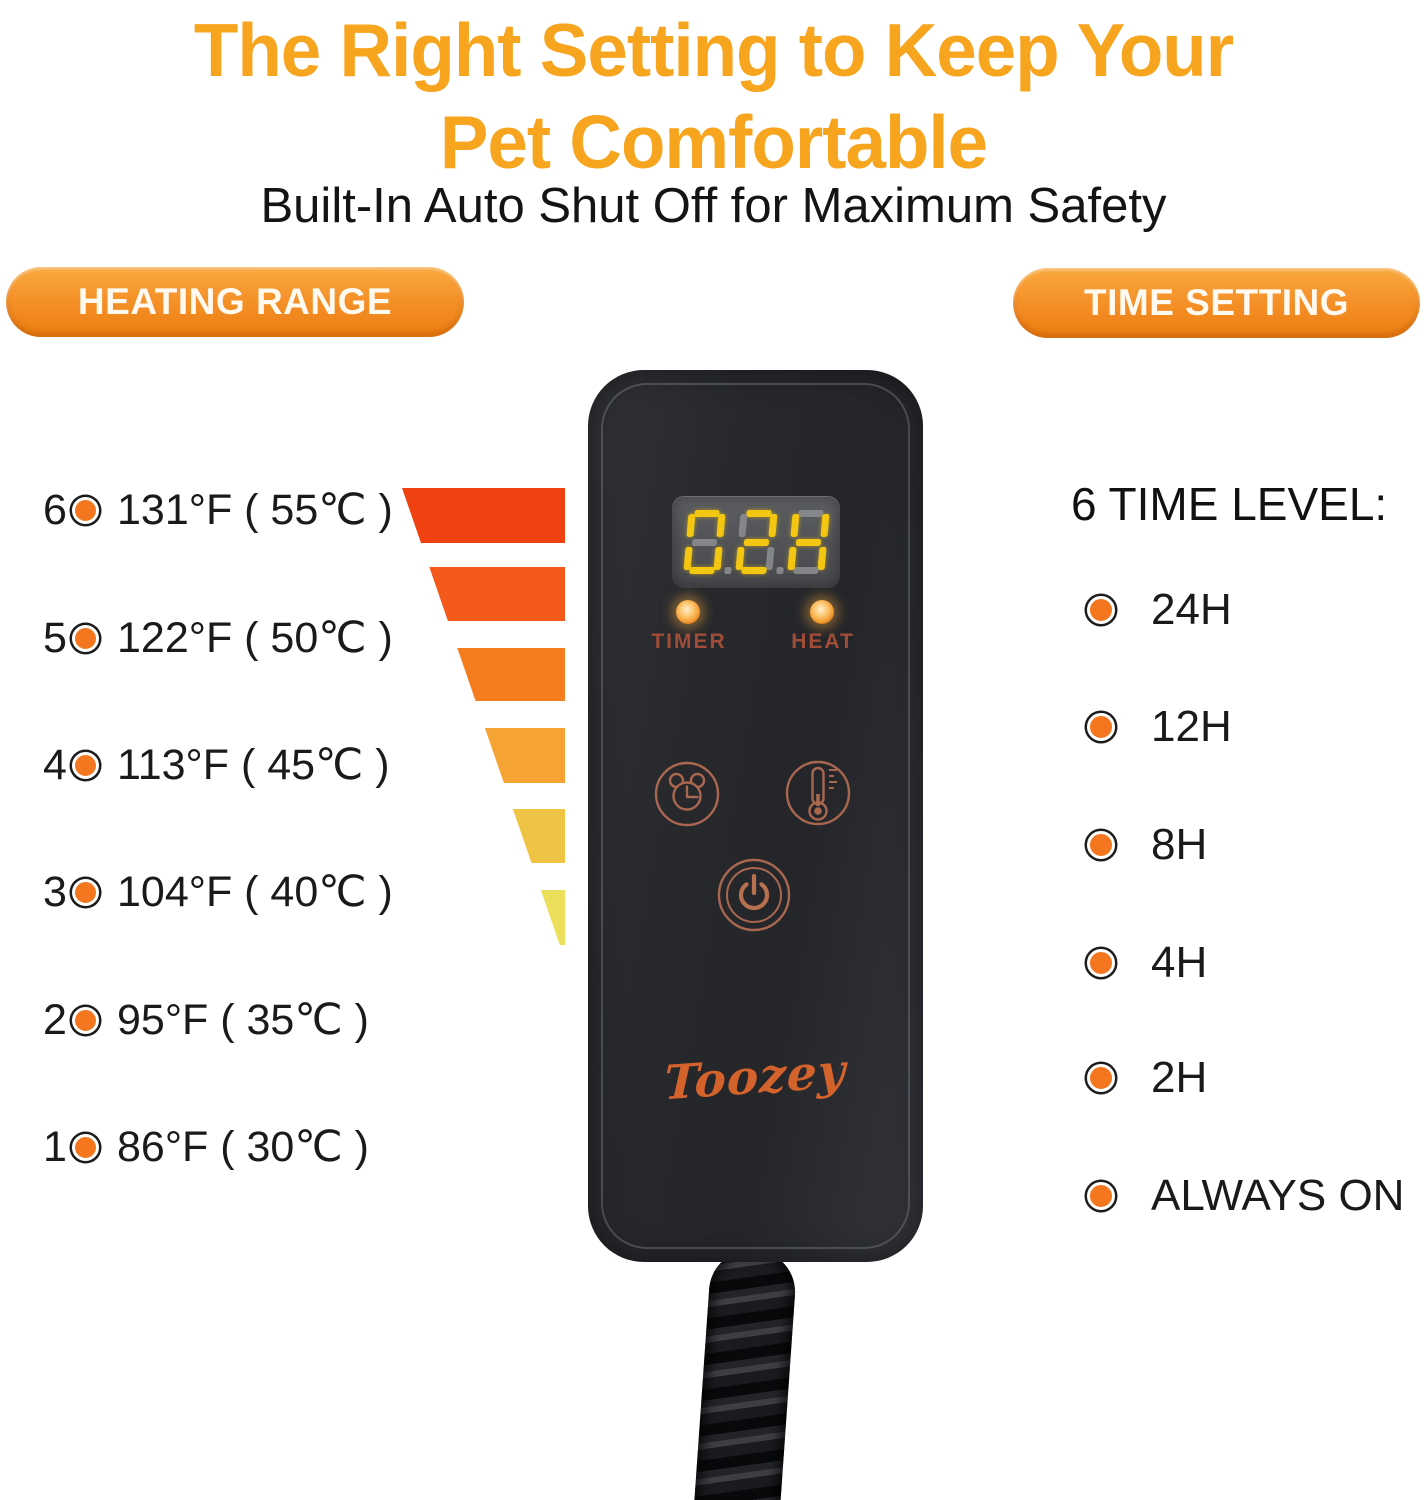 The image size is (1427, 1500). I want to click on time-option-row: 24H, so click(1159, 610).